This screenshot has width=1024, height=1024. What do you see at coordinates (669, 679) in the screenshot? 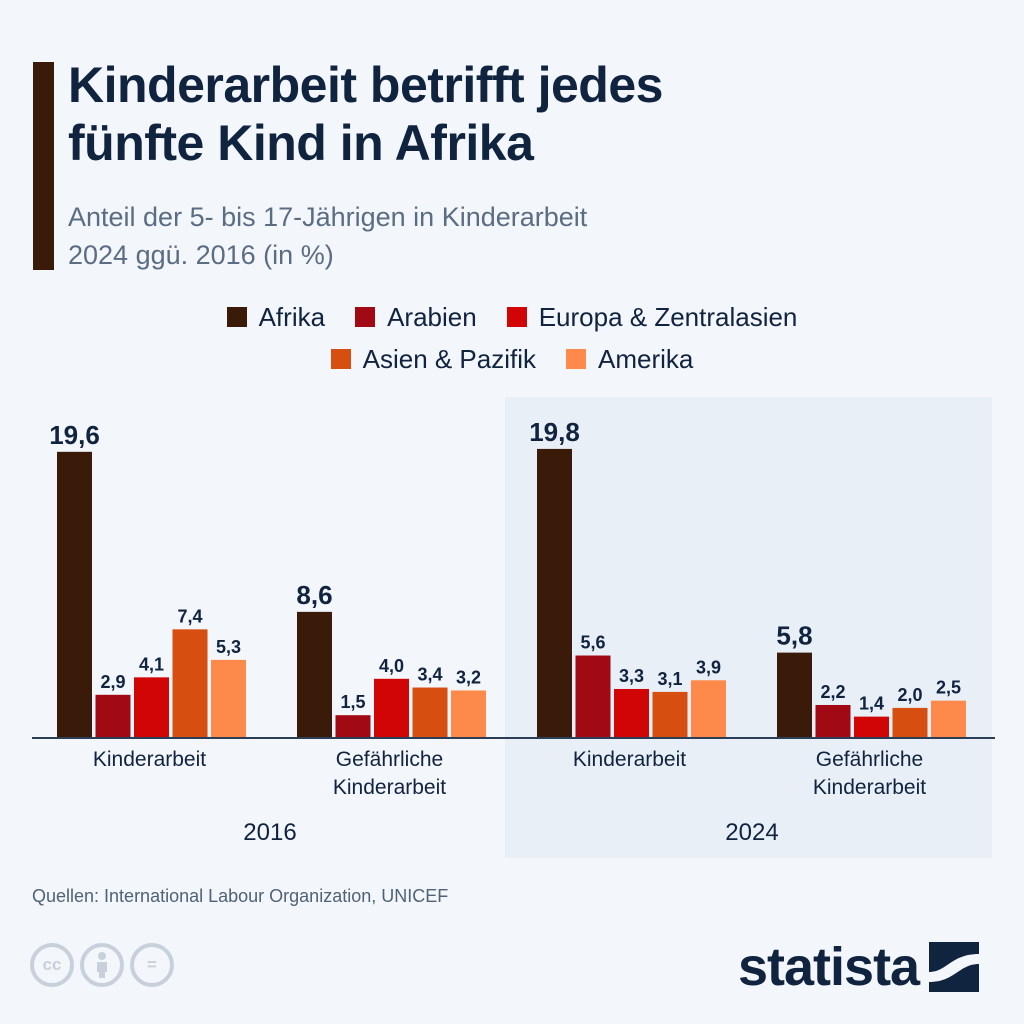
I see `data-label: 3,1` at bounding box center [669, 679].